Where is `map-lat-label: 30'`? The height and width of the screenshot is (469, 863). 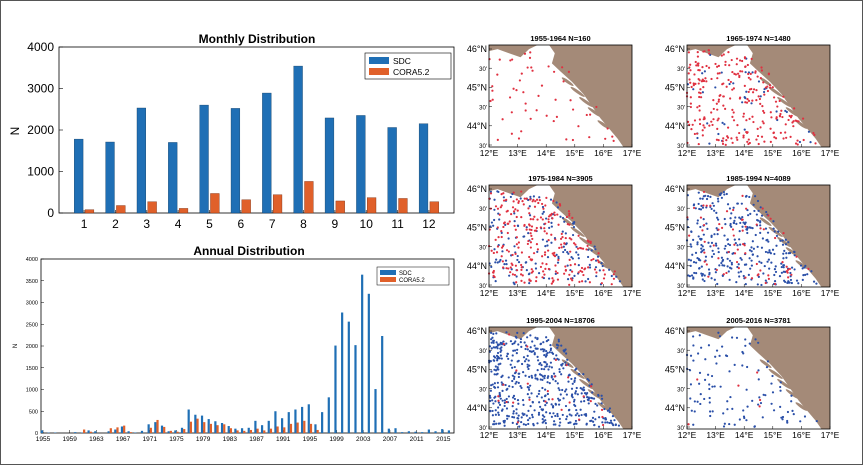
map-lat-label: 30' is located at coordinates (681, 109).